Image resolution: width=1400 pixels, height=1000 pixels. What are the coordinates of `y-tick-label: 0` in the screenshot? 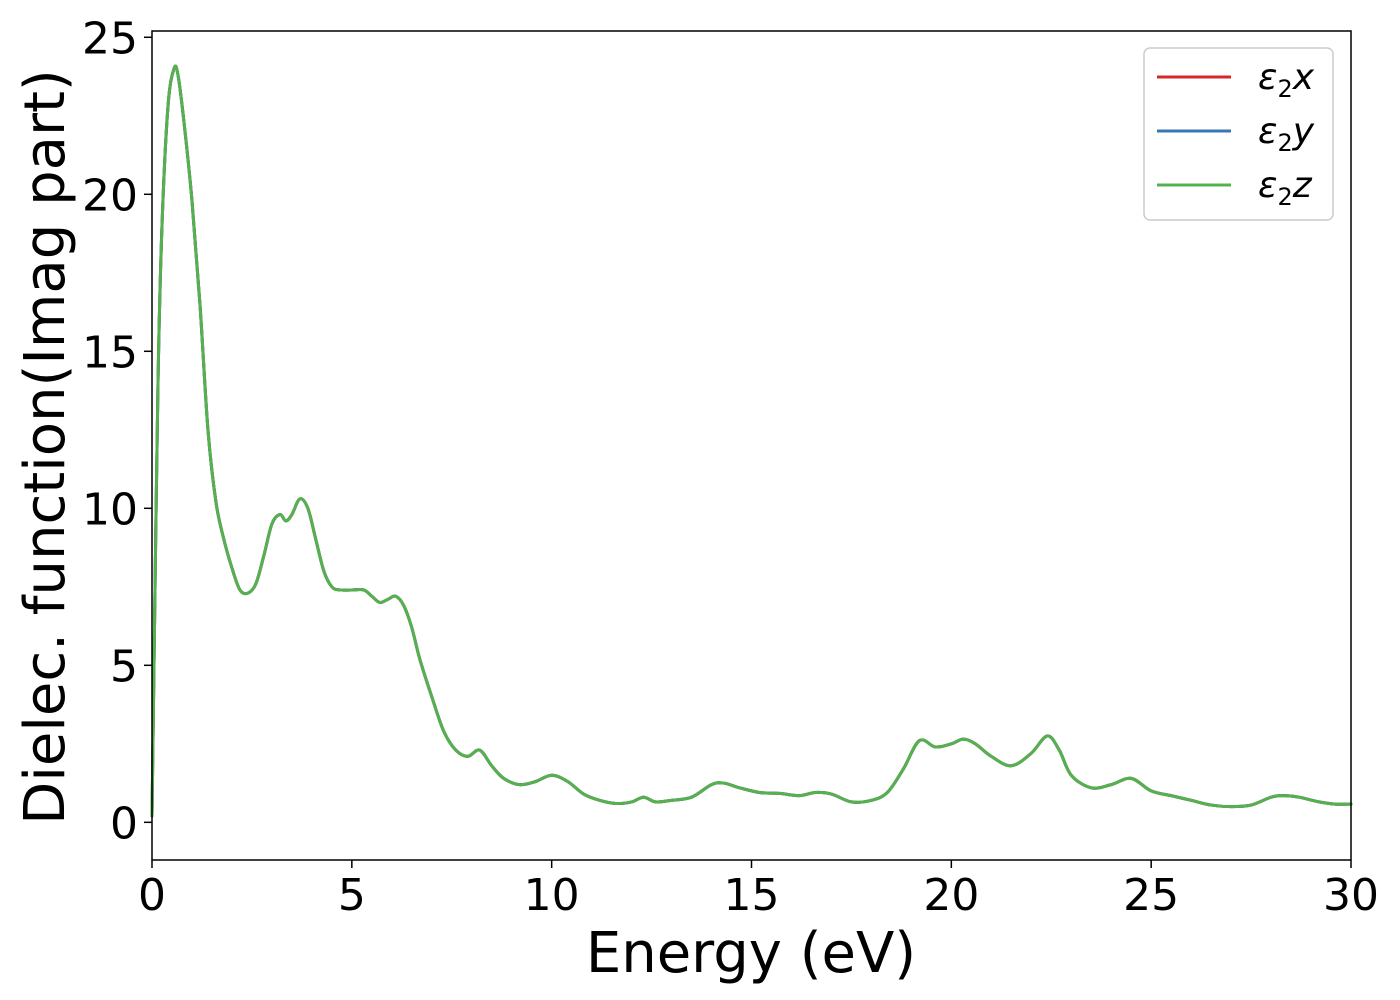 It's located at (124, 823).